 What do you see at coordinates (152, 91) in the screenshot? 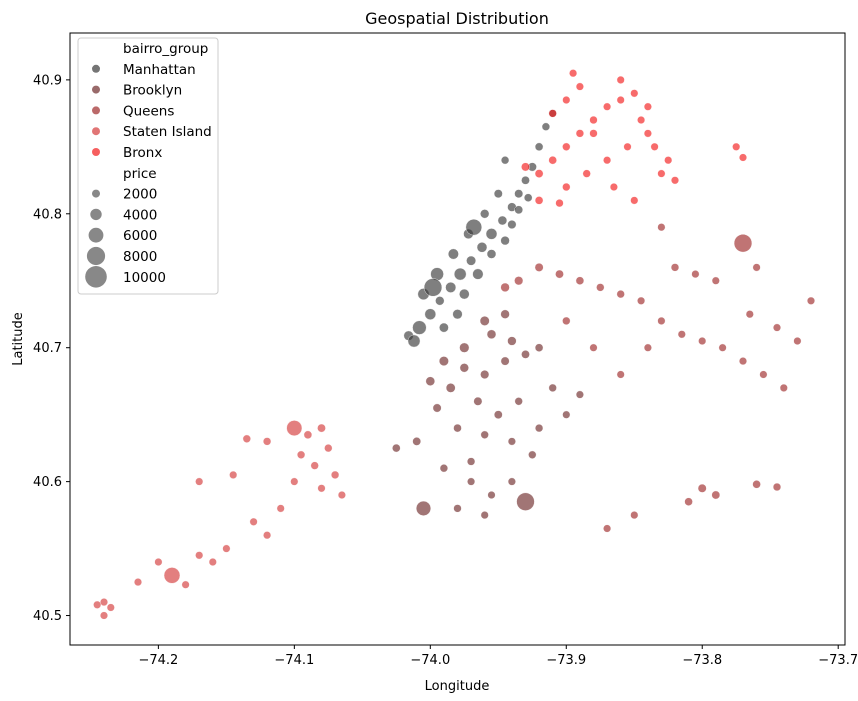
I see `legend-entry-label: Brooklyn` at bounding box center [152, 91].